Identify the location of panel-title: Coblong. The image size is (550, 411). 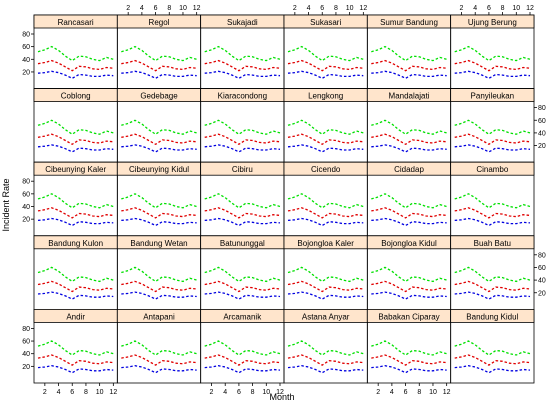
(76, 96).